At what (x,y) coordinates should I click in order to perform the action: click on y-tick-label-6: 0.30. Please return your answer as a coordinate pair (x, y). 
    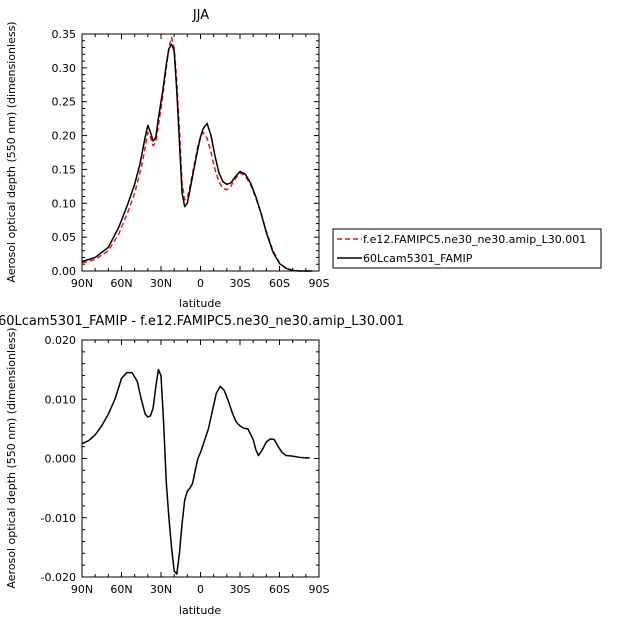
    Looking at the image, I should click on (64, 68).